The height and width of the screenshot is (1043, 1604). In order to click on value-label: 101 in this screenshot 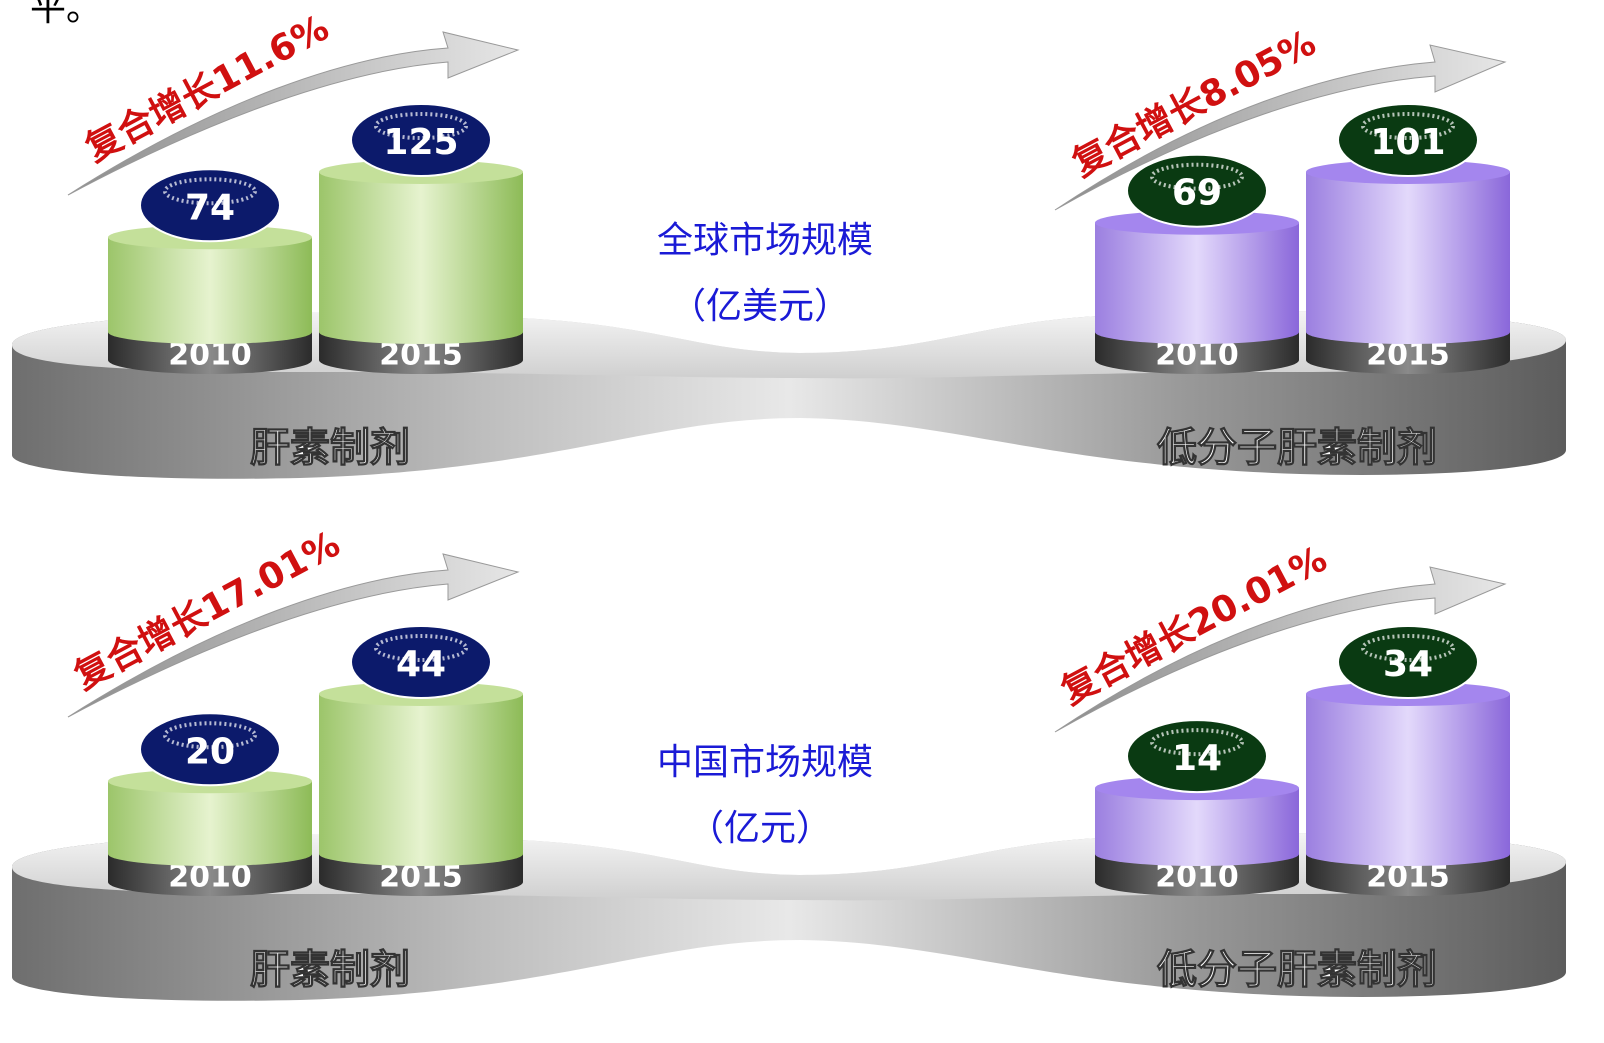, I will do `click(1407, 142)`.